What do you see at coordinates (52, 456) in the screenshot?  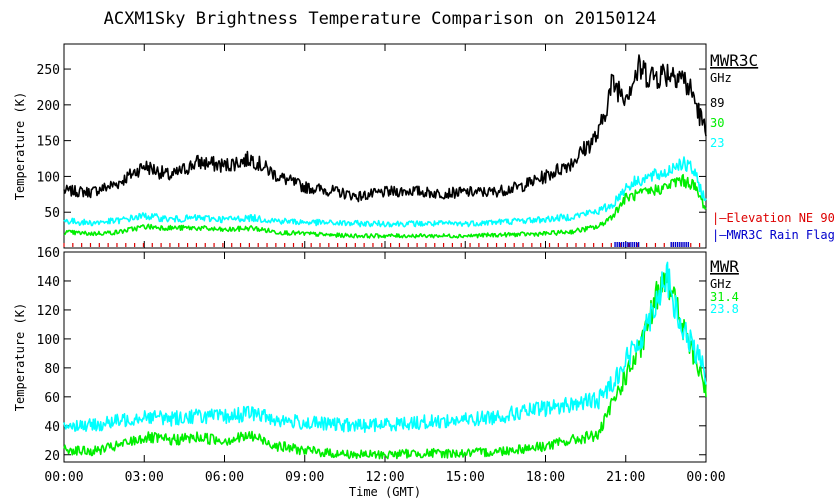 I see `y-tick-label: 20` at bounding box center [52, 456].